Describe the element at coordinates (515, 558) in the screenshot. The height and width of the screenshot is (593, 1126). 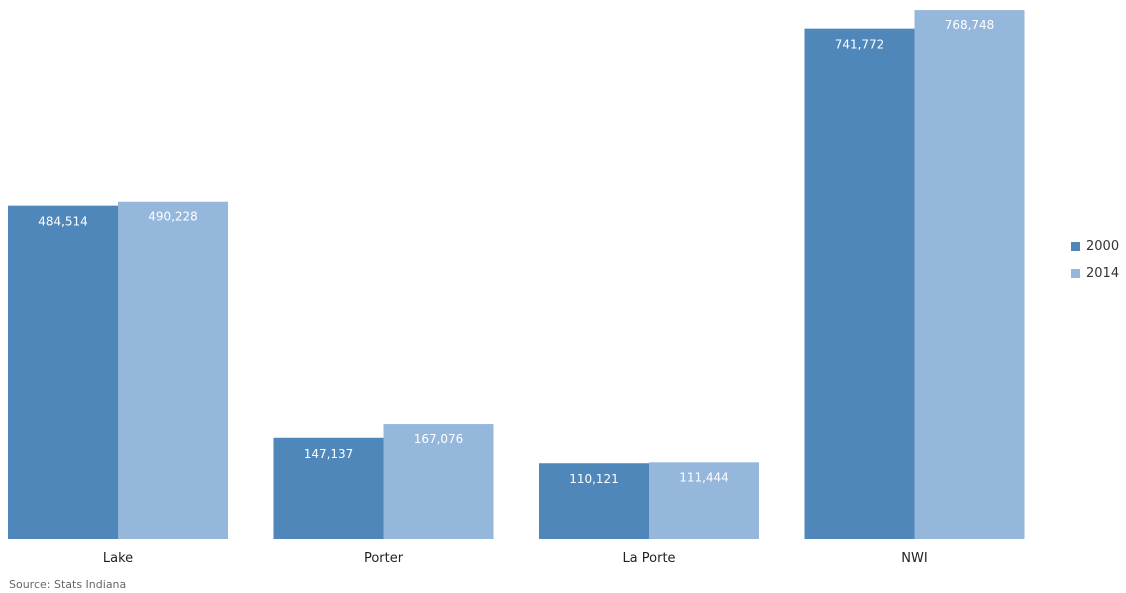
I see `category-labels-layer: Lake Porter La Porte NWI` at that location.